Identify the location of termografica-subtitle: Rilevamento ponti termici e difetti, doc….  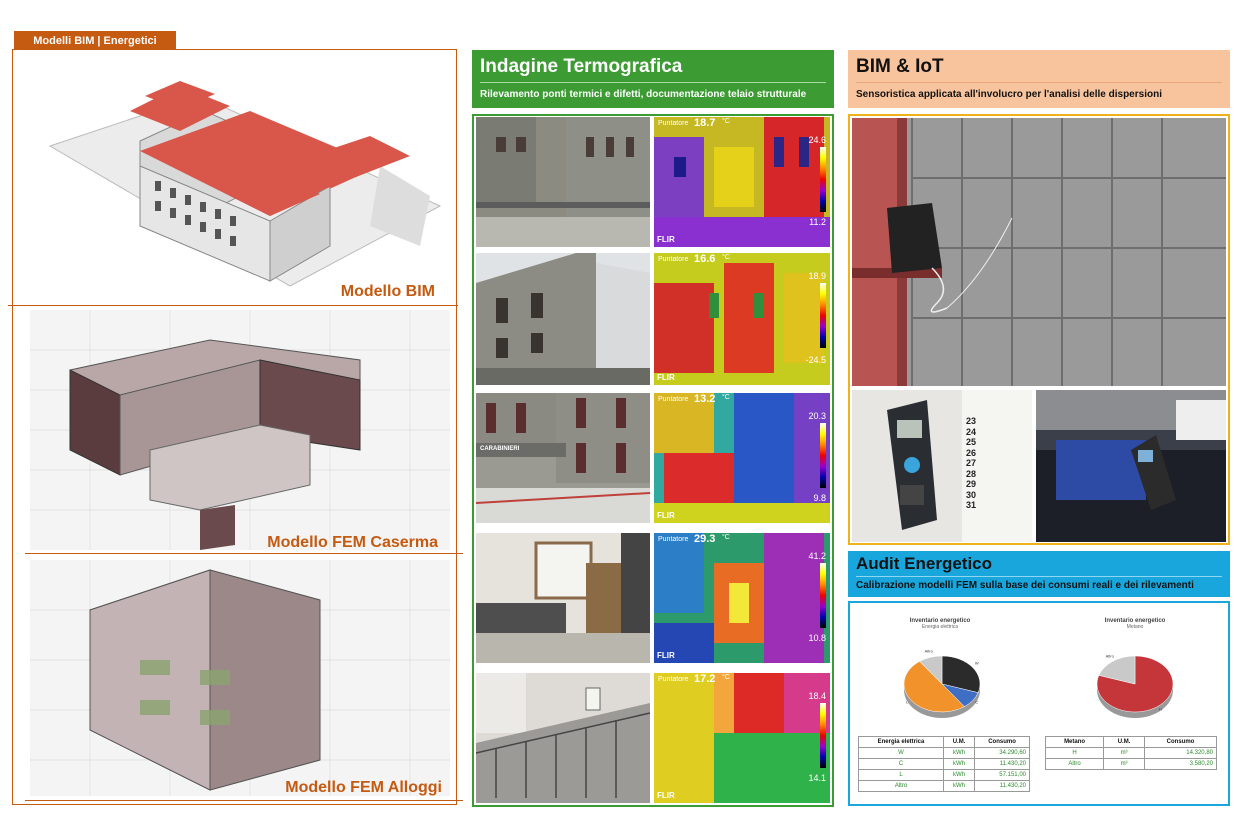
(643, 94).